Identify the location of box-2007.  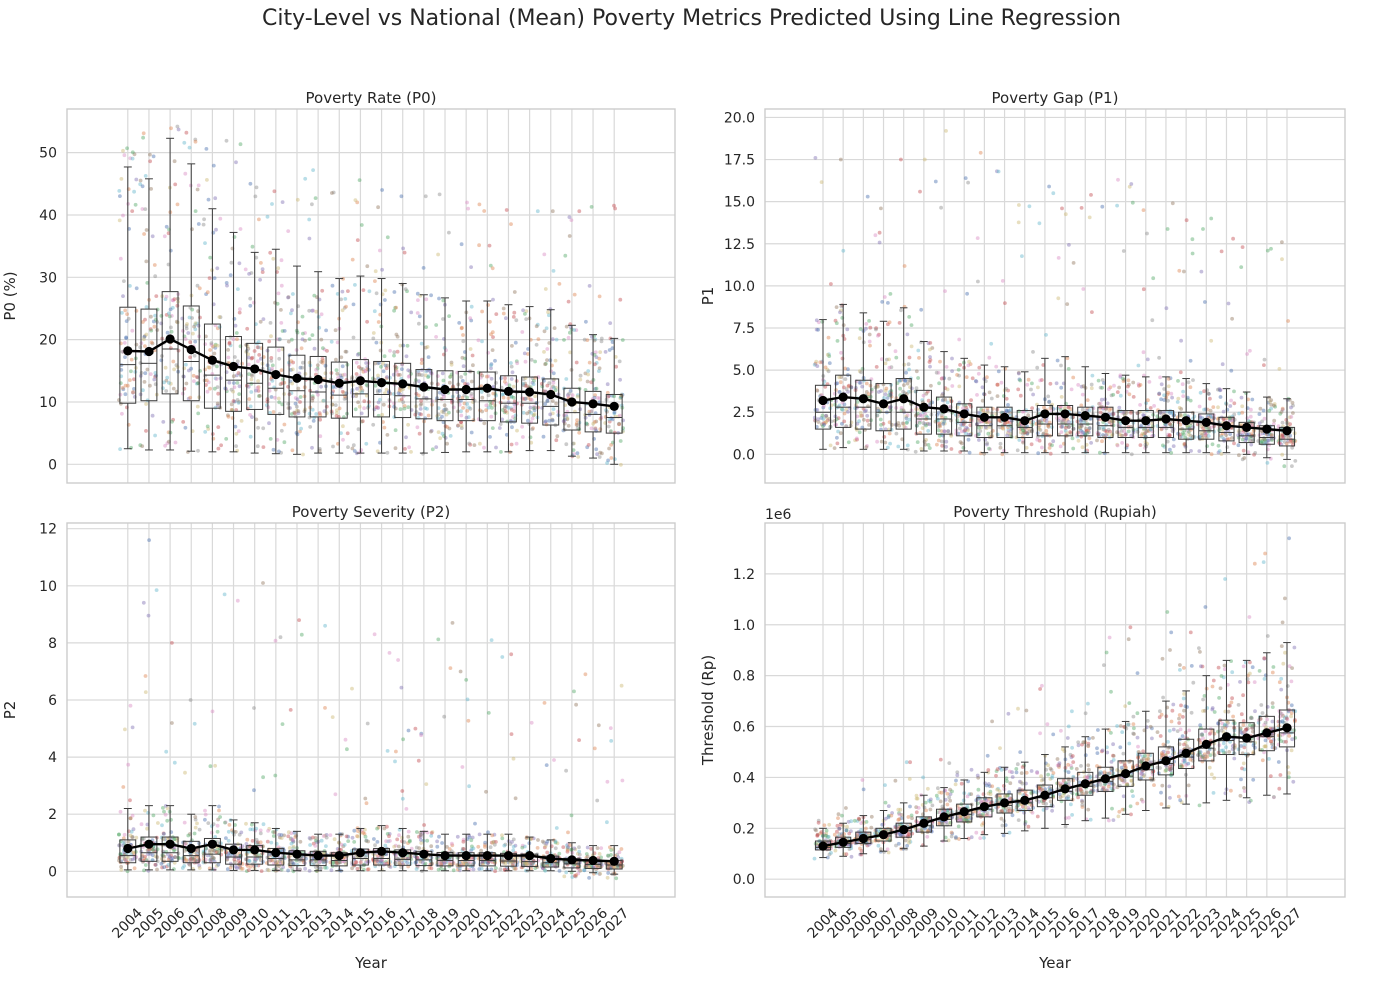
(883, 385).